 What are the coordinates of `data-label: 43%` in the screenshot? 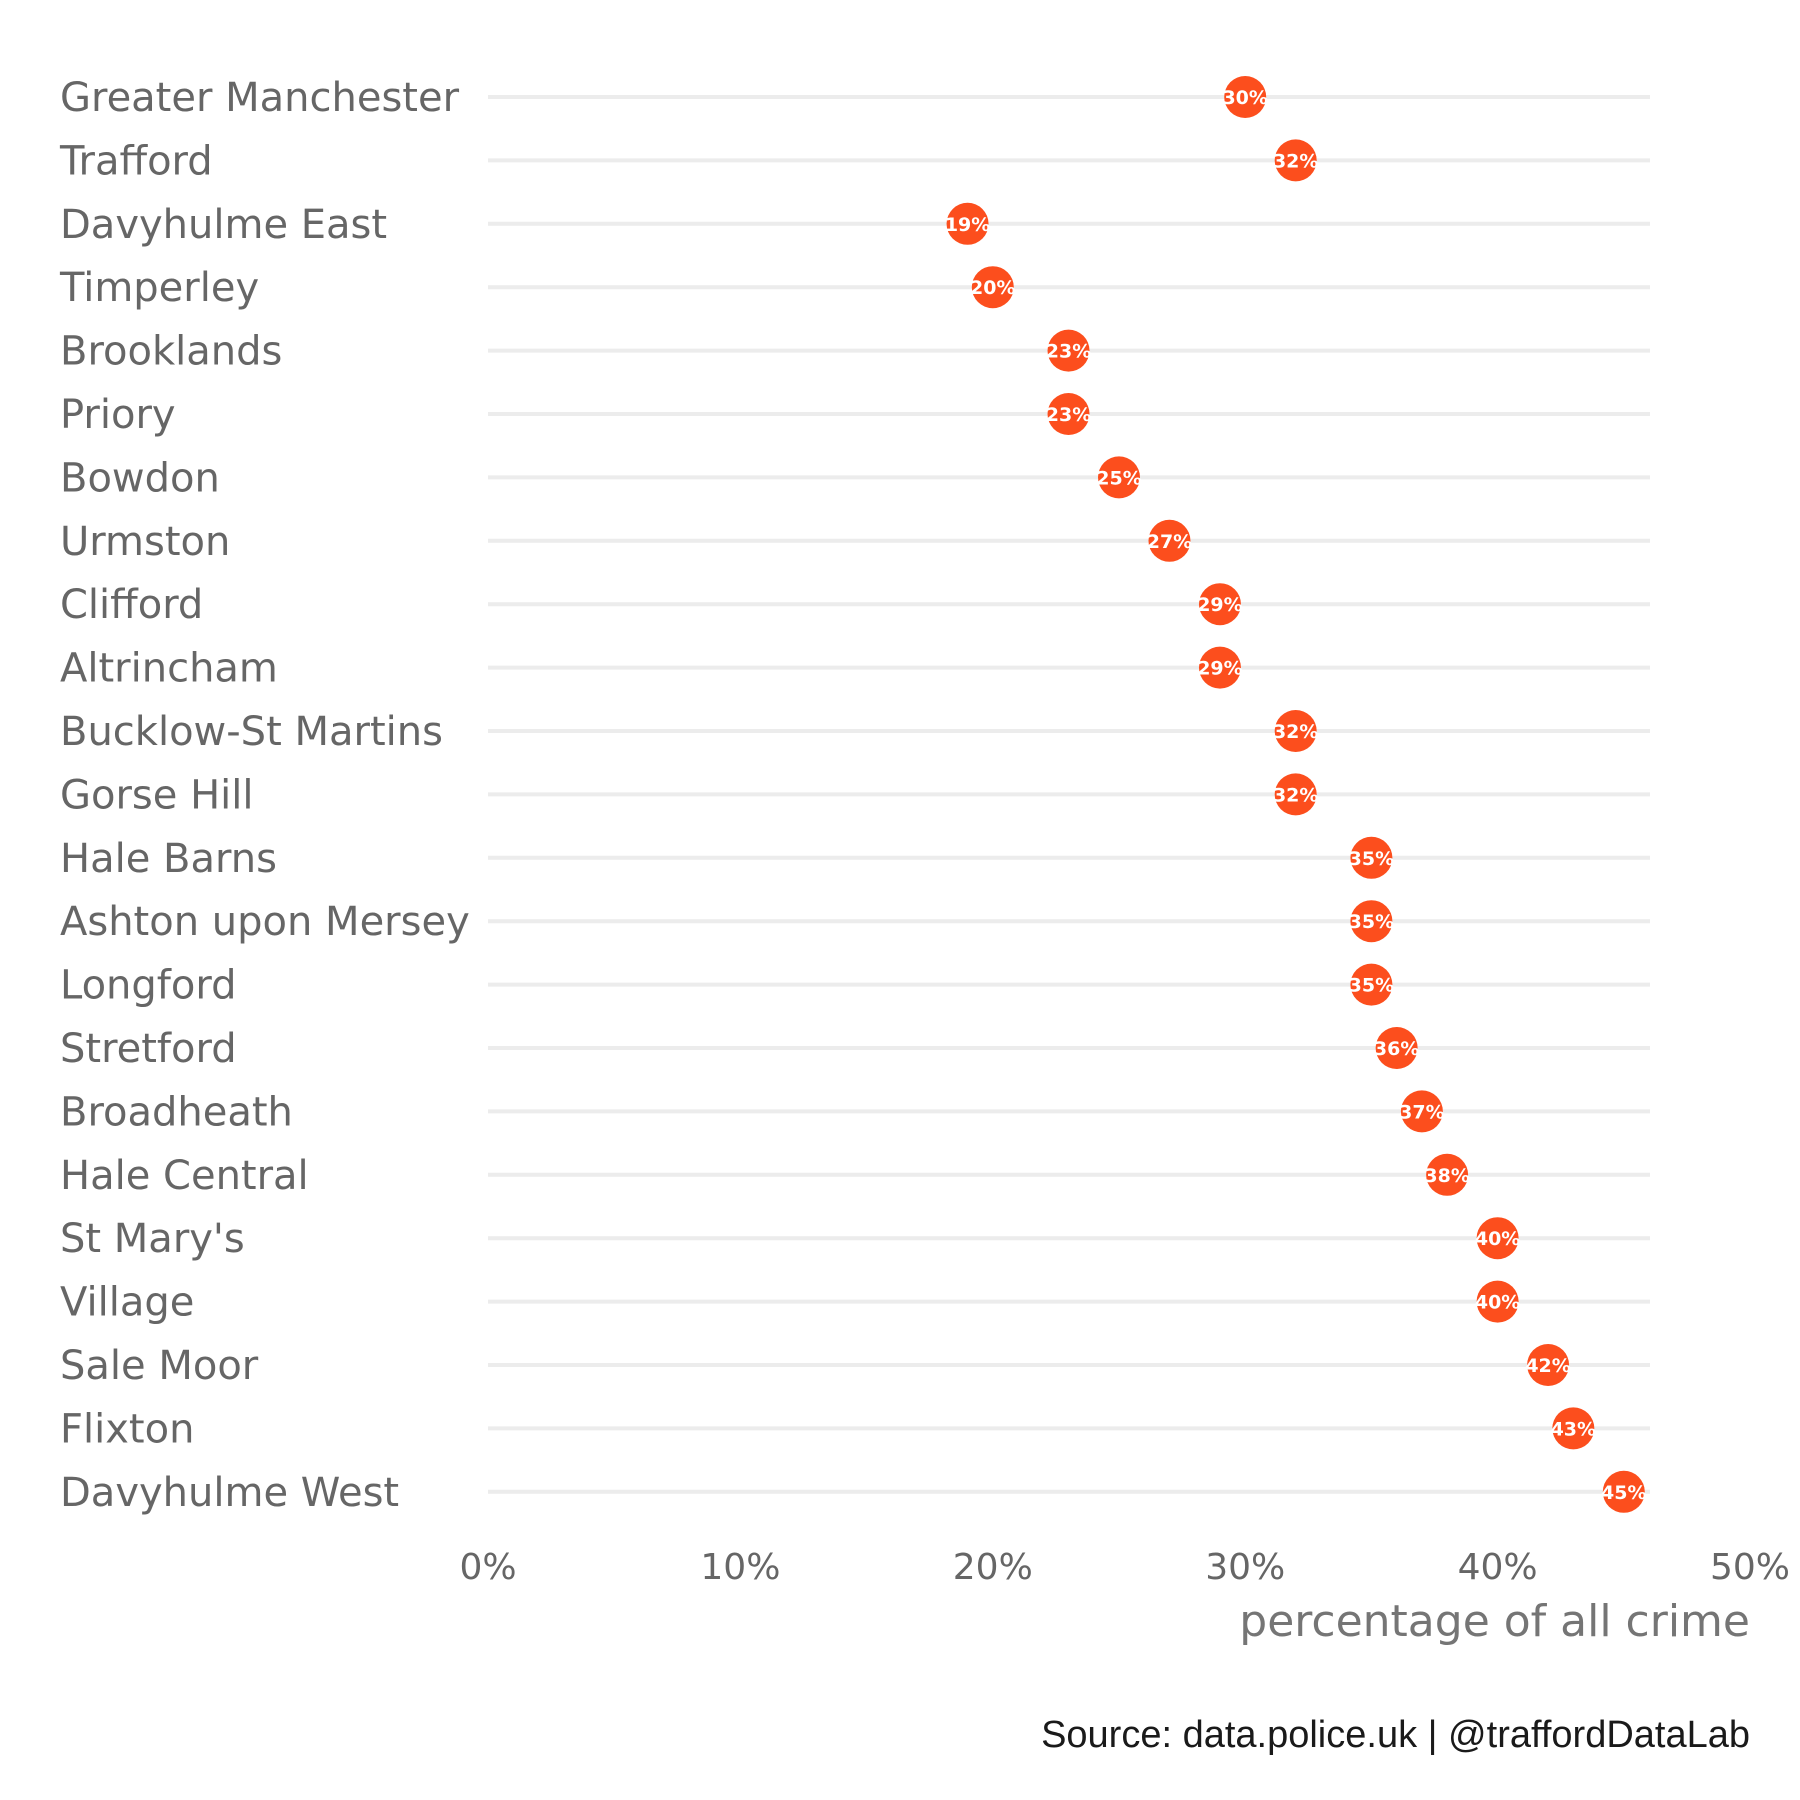 It's located at (1573, 1429).